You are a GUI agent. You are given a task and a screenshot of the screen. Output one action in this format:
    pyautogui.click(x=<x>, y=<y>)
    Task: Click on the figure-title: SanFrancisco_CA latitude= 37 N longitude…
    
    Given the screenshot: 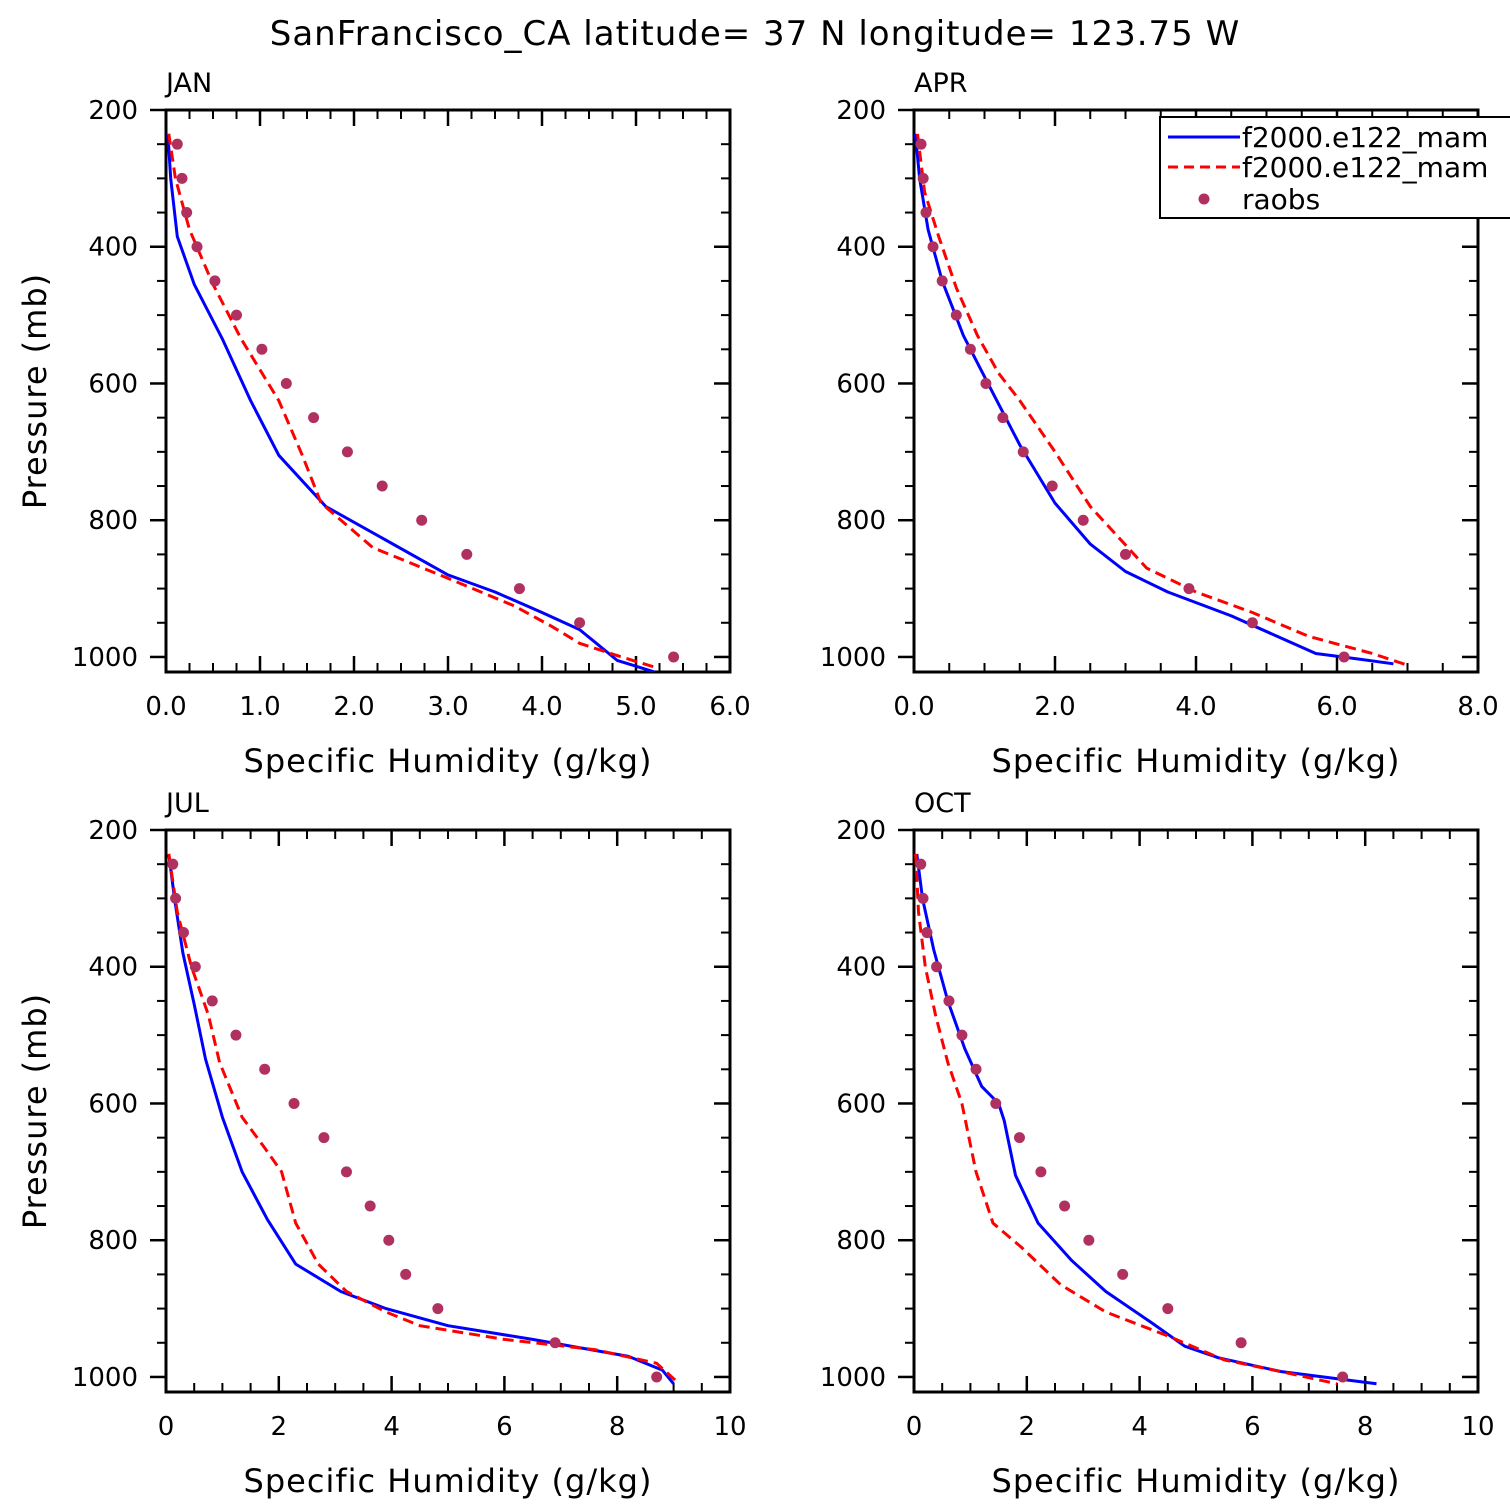 What is the action you would take?
    pyautogui.click(x=755, y=34)
    